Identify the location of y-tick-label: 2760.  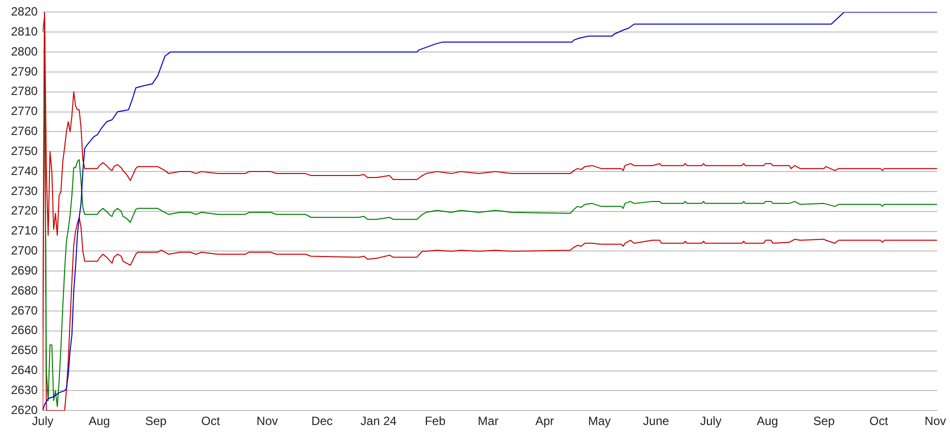
(24, 131).